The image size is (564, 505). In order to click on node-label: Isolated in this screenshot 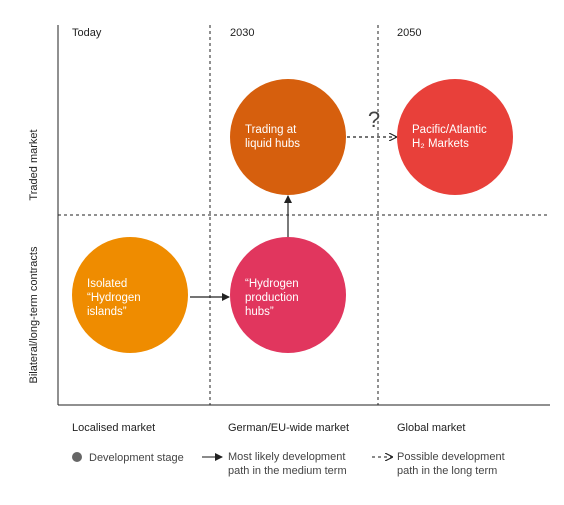, I will do `click(107, 284)`.